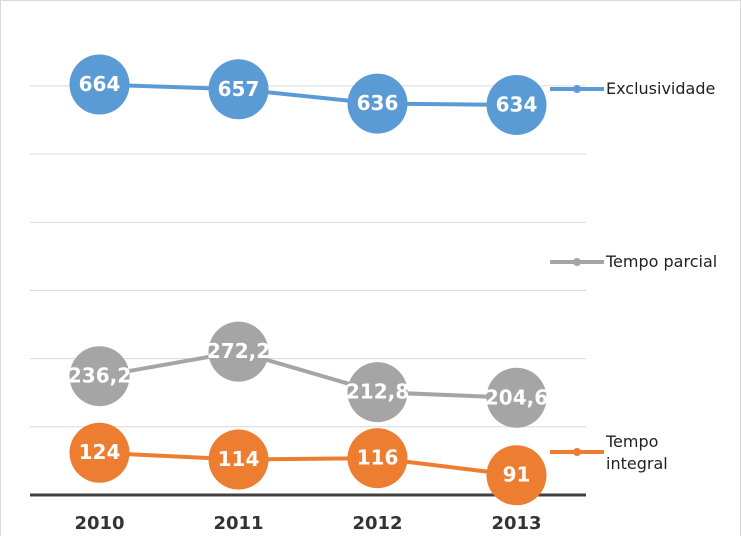  Describe the element at coordinates (637, 452) in the screenshot. I see `legend-label: Tempo integral` at that location.